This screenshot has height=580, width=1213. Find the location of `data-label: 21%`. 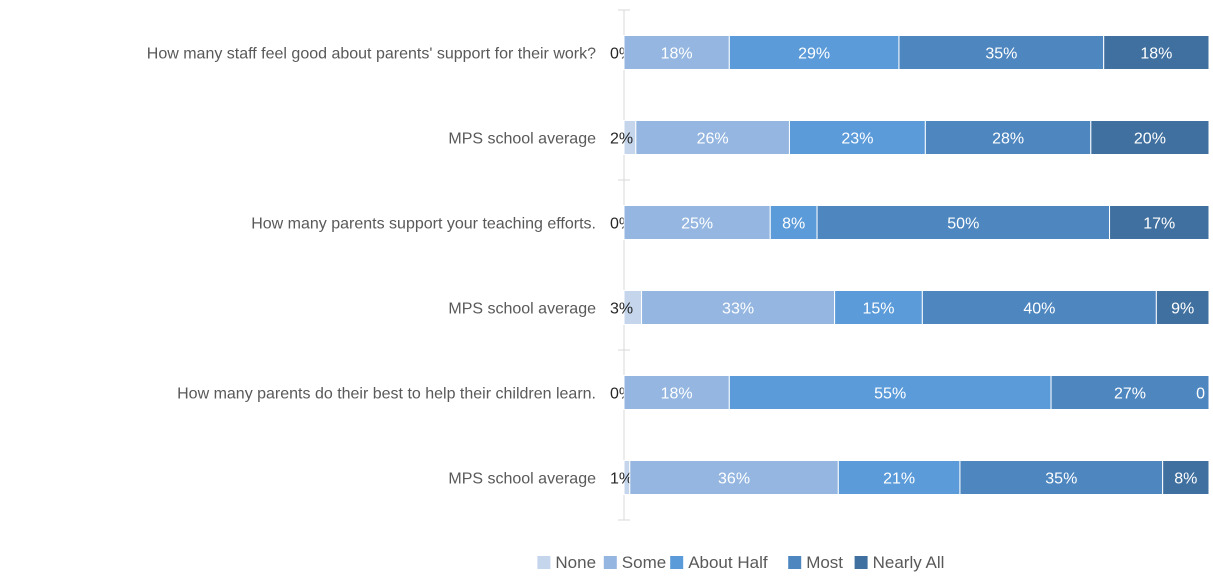

data-label: 21% is located at coordinates (899, 479).